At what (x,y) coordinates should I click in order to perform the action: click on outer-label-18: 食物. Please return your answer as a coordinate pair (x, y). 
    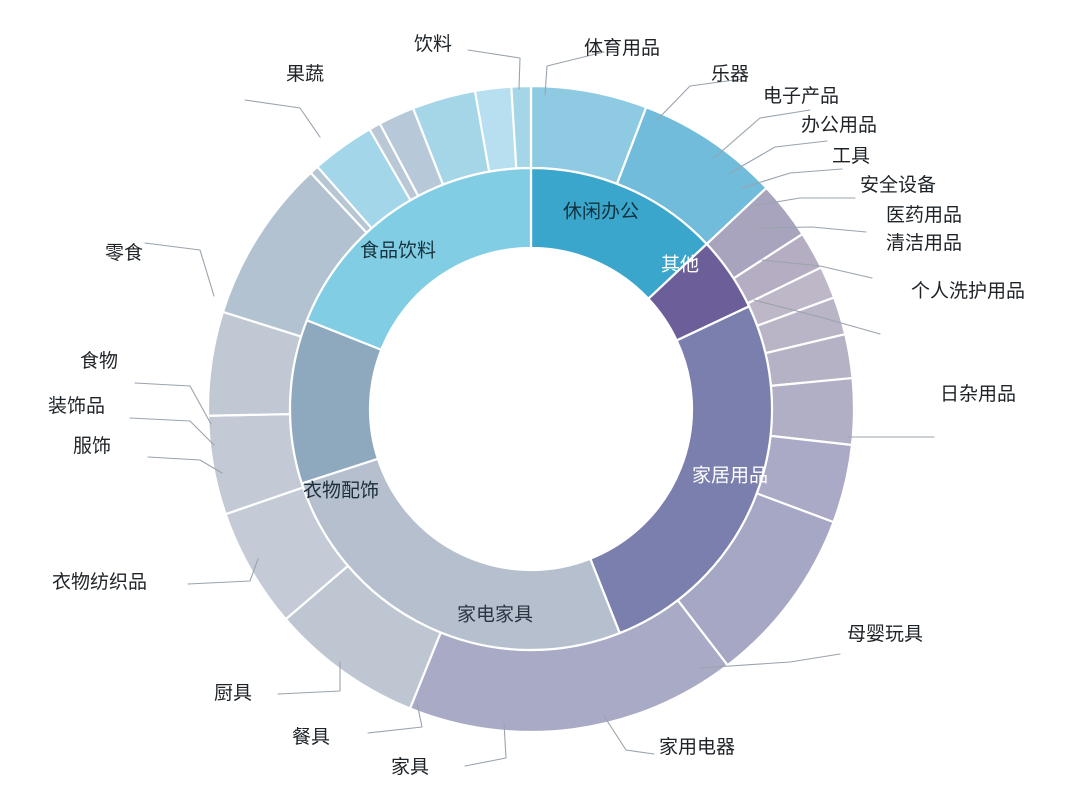
    Looking at the image, I should click on (99, 361).